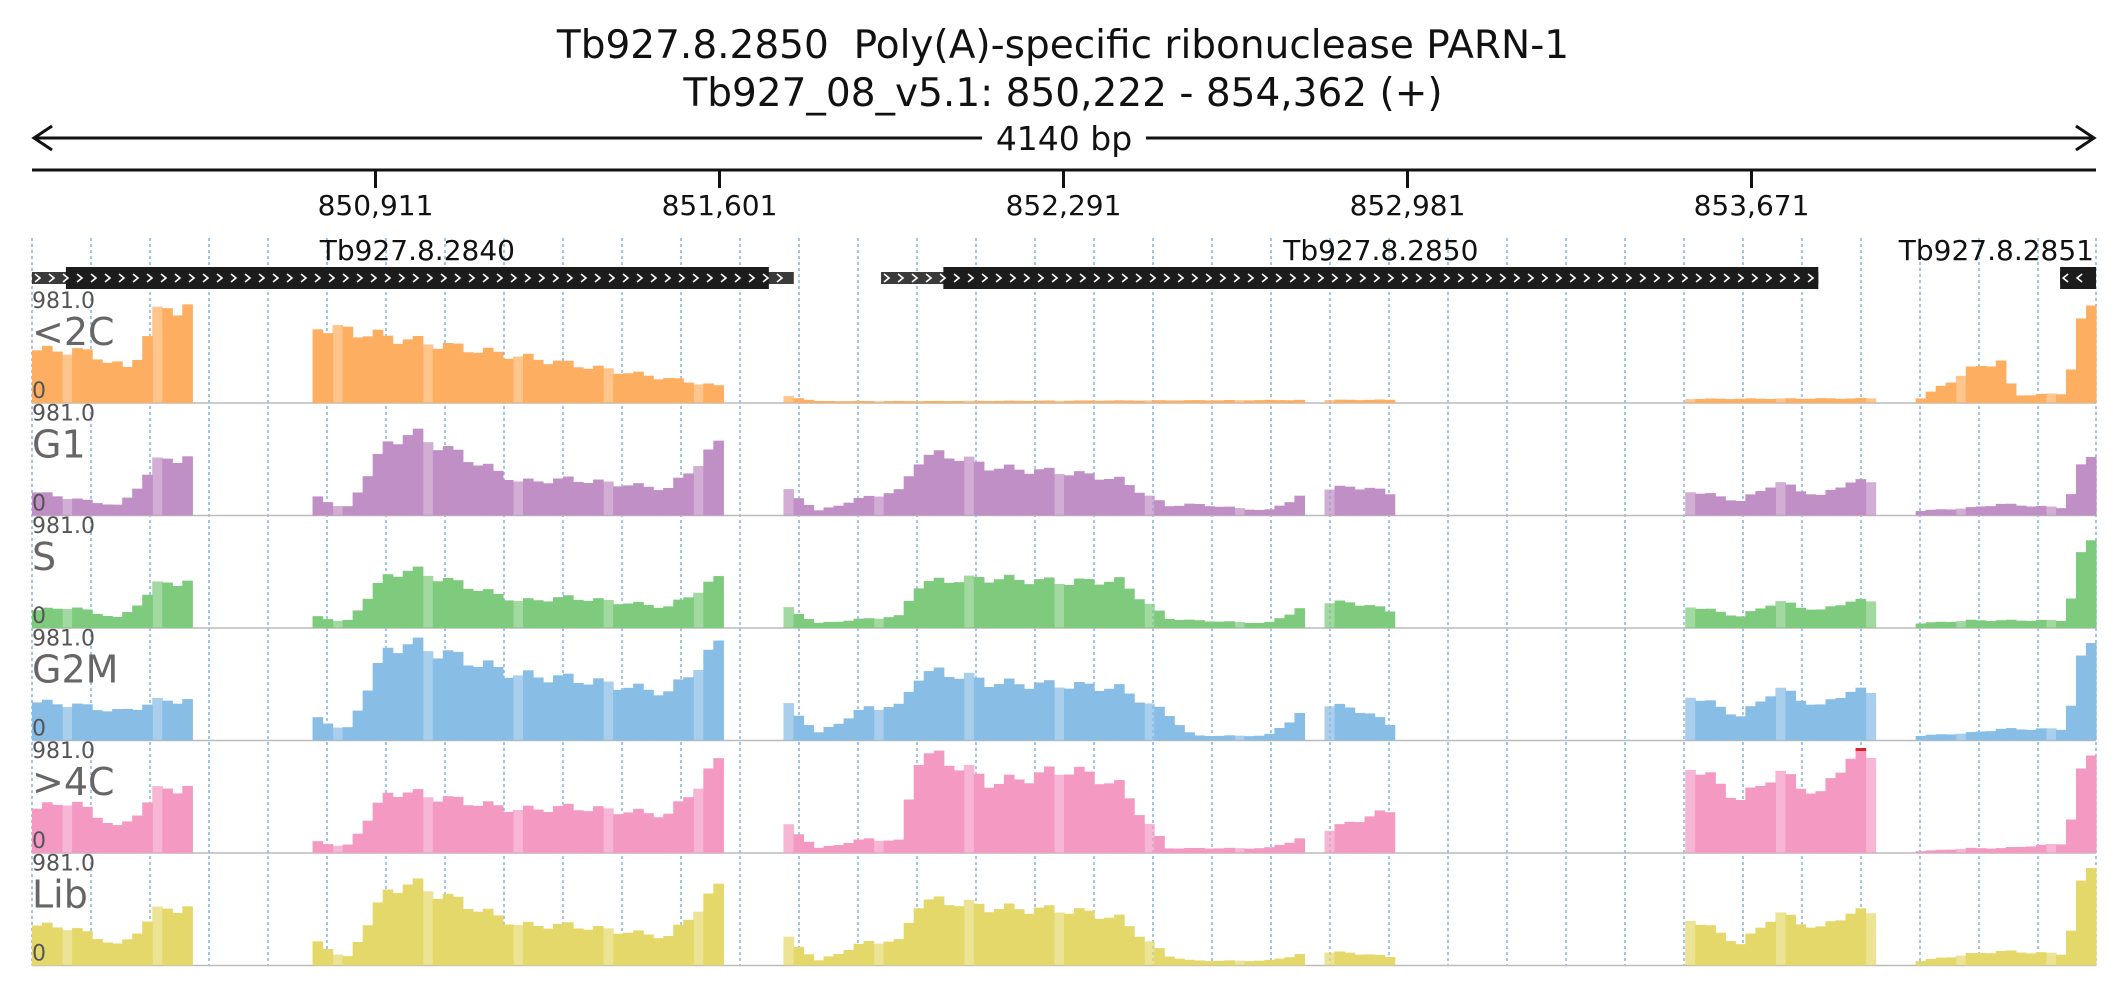  Describe the element at coordinates (1064, 346) in the screenshot. I see `track-2c: 981.0 0 <2C` at that location.